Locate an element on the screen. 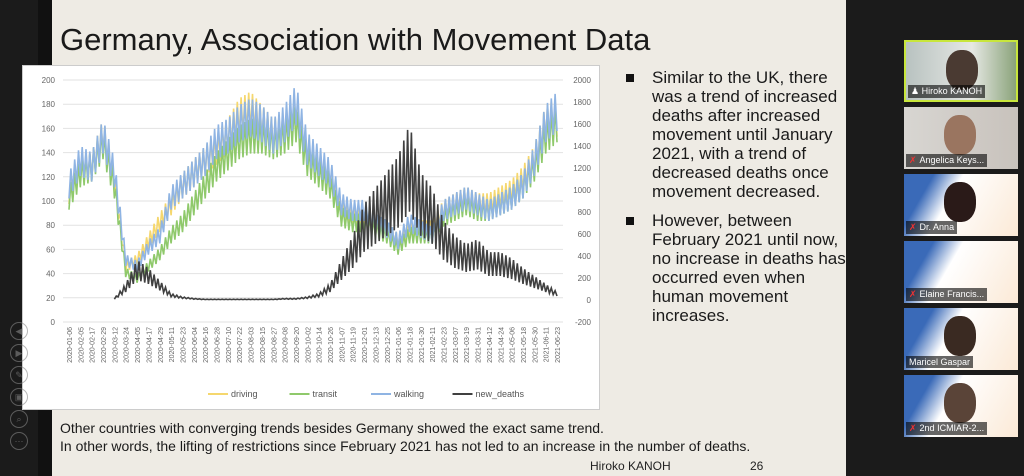 Image resolution: width=1024 pixels, height=476 pixels. x-axis-tick-label: 2020-02-29 is located at coordinates (104, 345).